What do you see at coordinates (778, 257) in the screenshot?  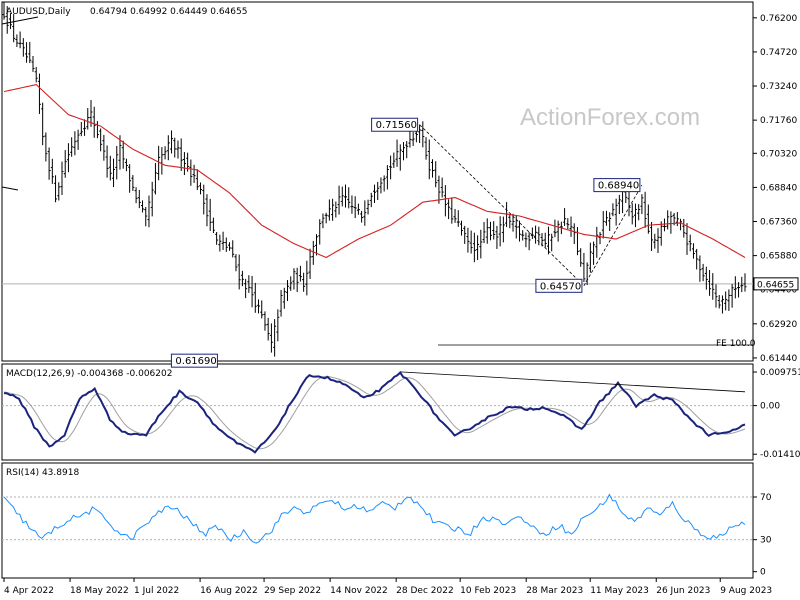 I see `price-y-tick-label: 0.65880` at bounding box center [778, 257].